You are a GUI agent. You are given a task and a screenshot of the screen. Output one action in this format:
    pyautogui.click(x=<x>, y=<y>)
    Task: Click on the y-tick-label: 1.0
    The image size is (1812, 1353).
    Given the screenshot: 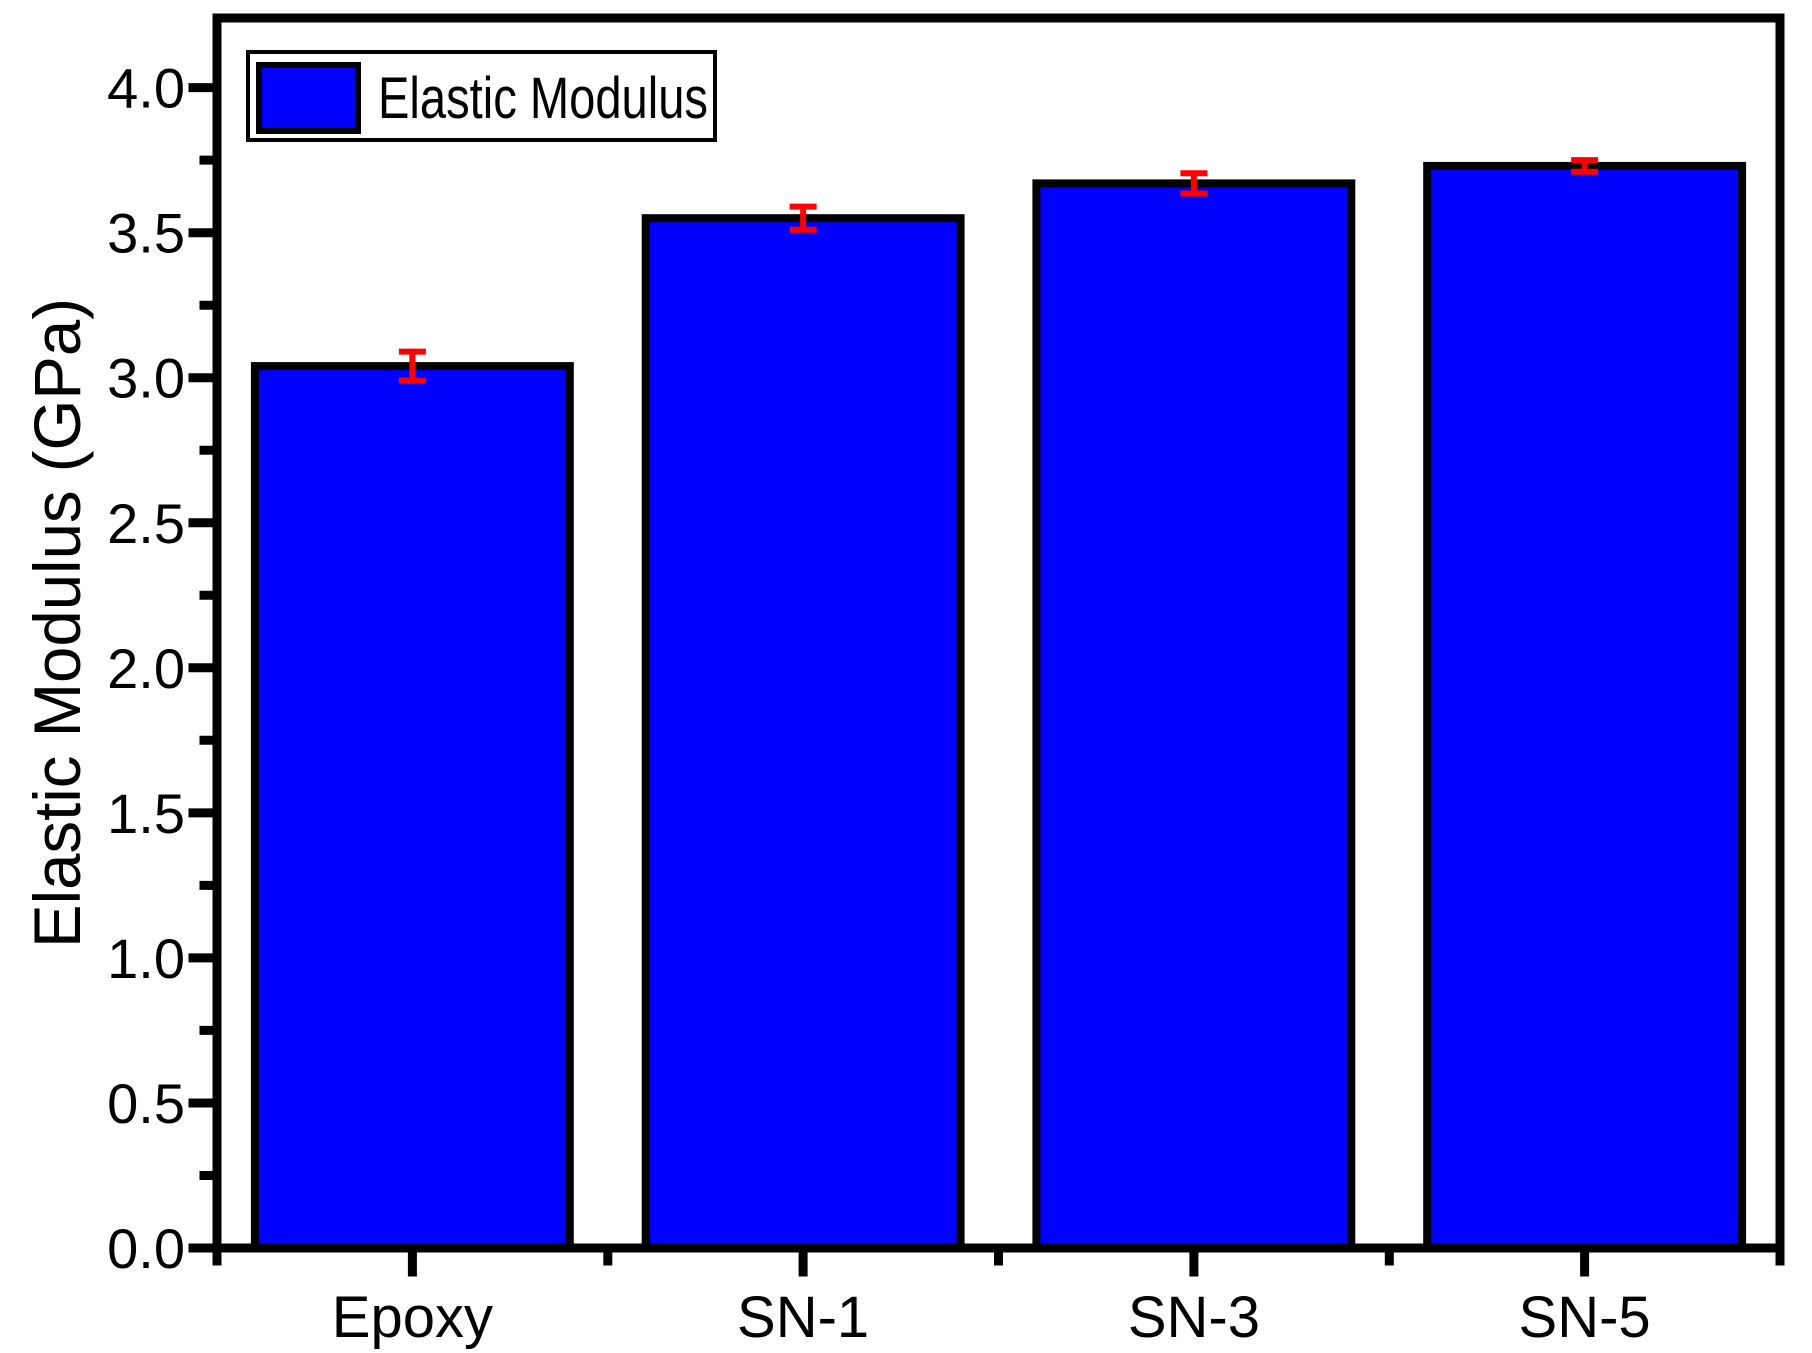 What is the action you would take?
    pyautogui.click(x=146, y=958)
    